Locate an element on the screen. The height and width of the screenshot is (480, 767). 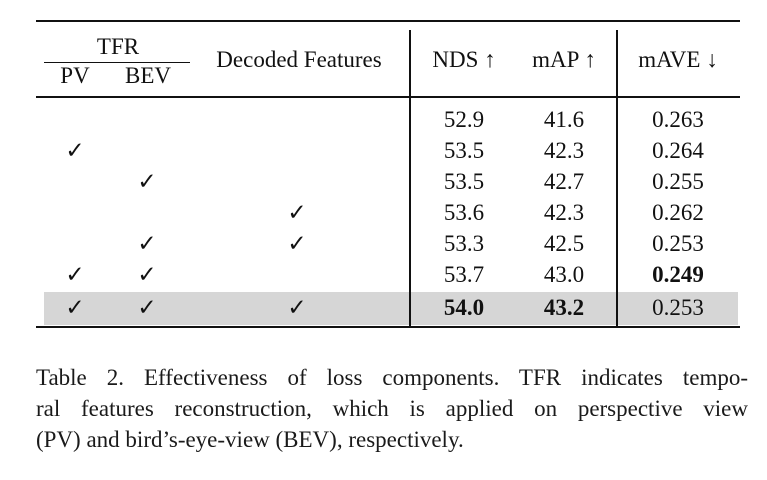
row6-map: 43.0 is located at coordinates (564, 274).